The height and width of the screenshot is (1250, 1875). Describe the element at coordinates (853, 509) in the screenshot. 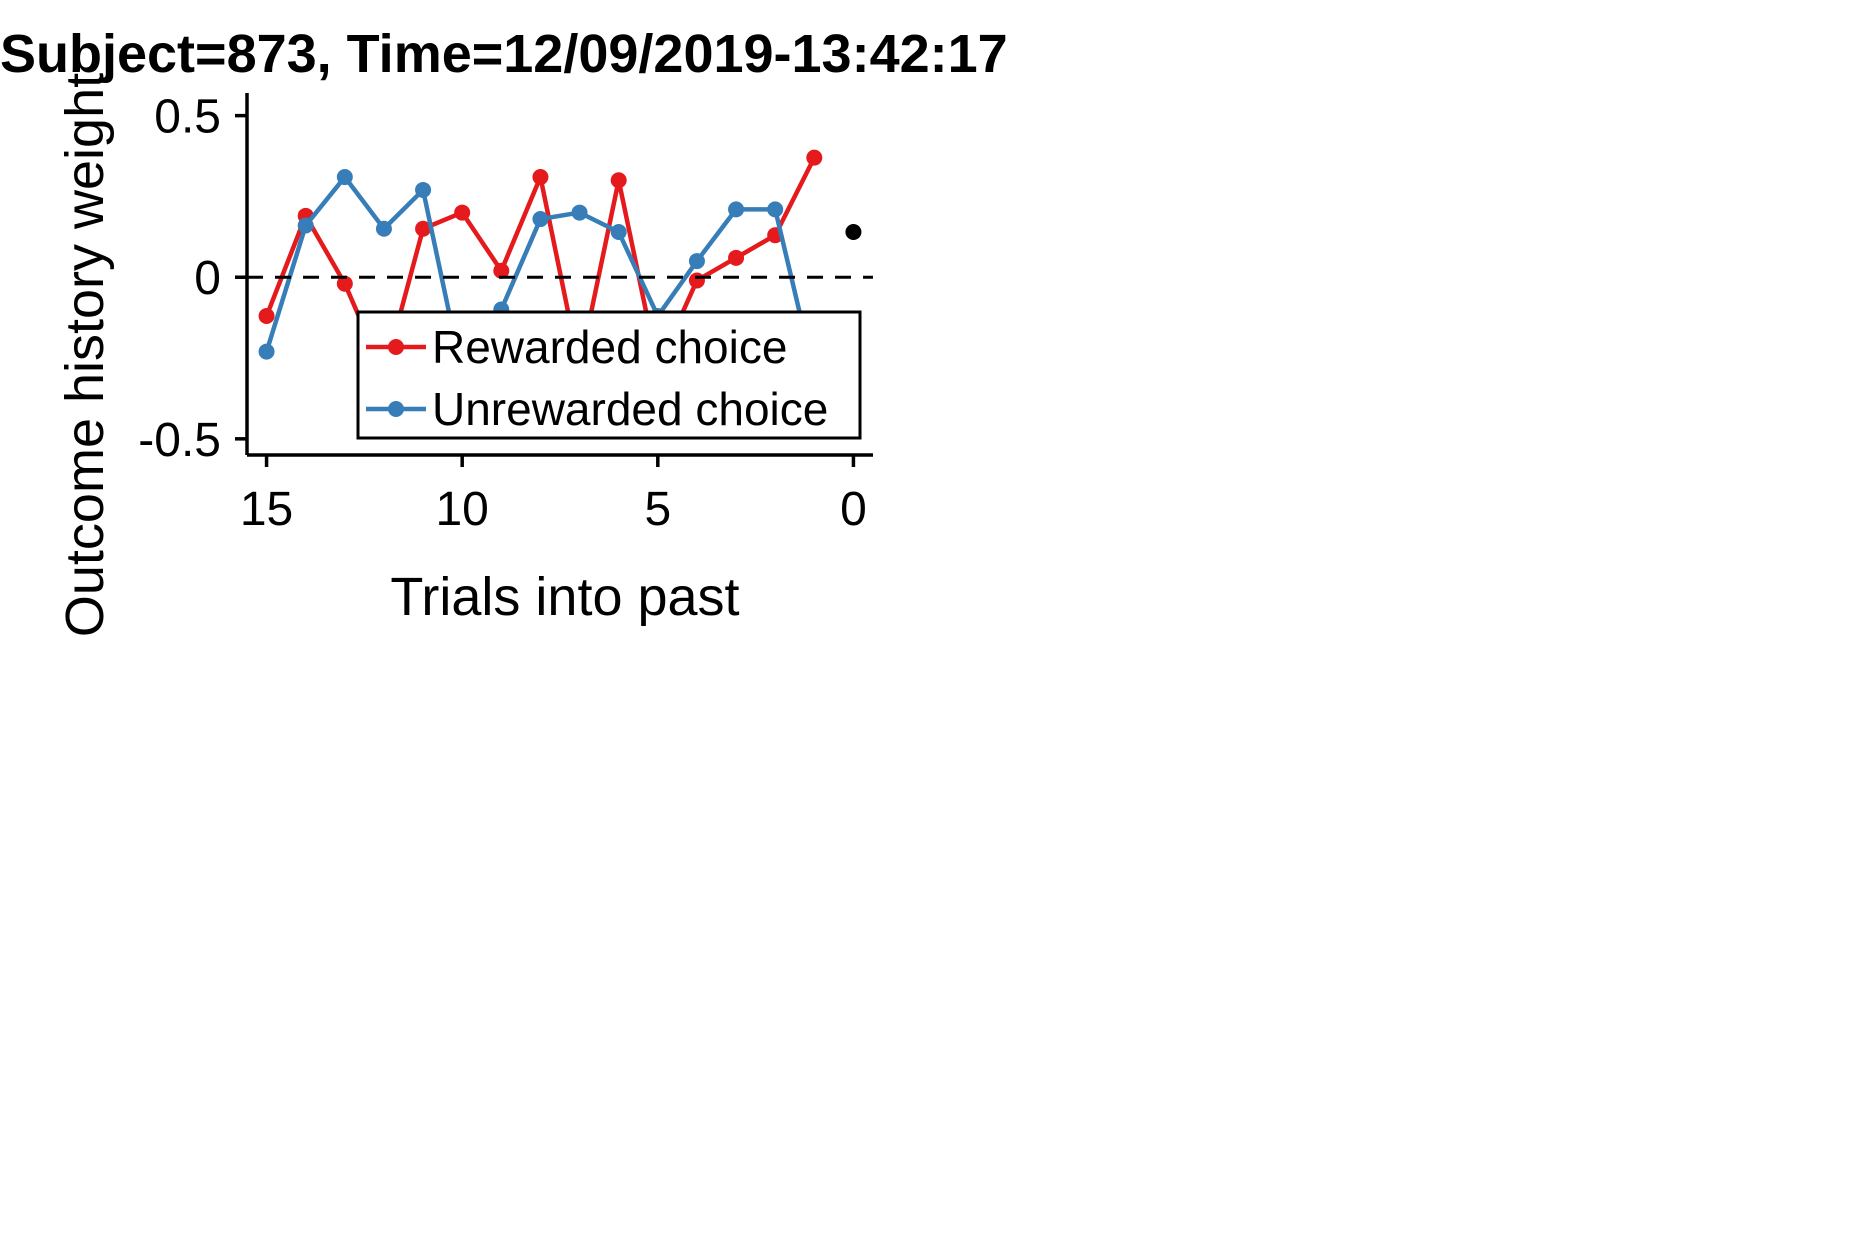

I see `x-tick-label: 0` at that location.